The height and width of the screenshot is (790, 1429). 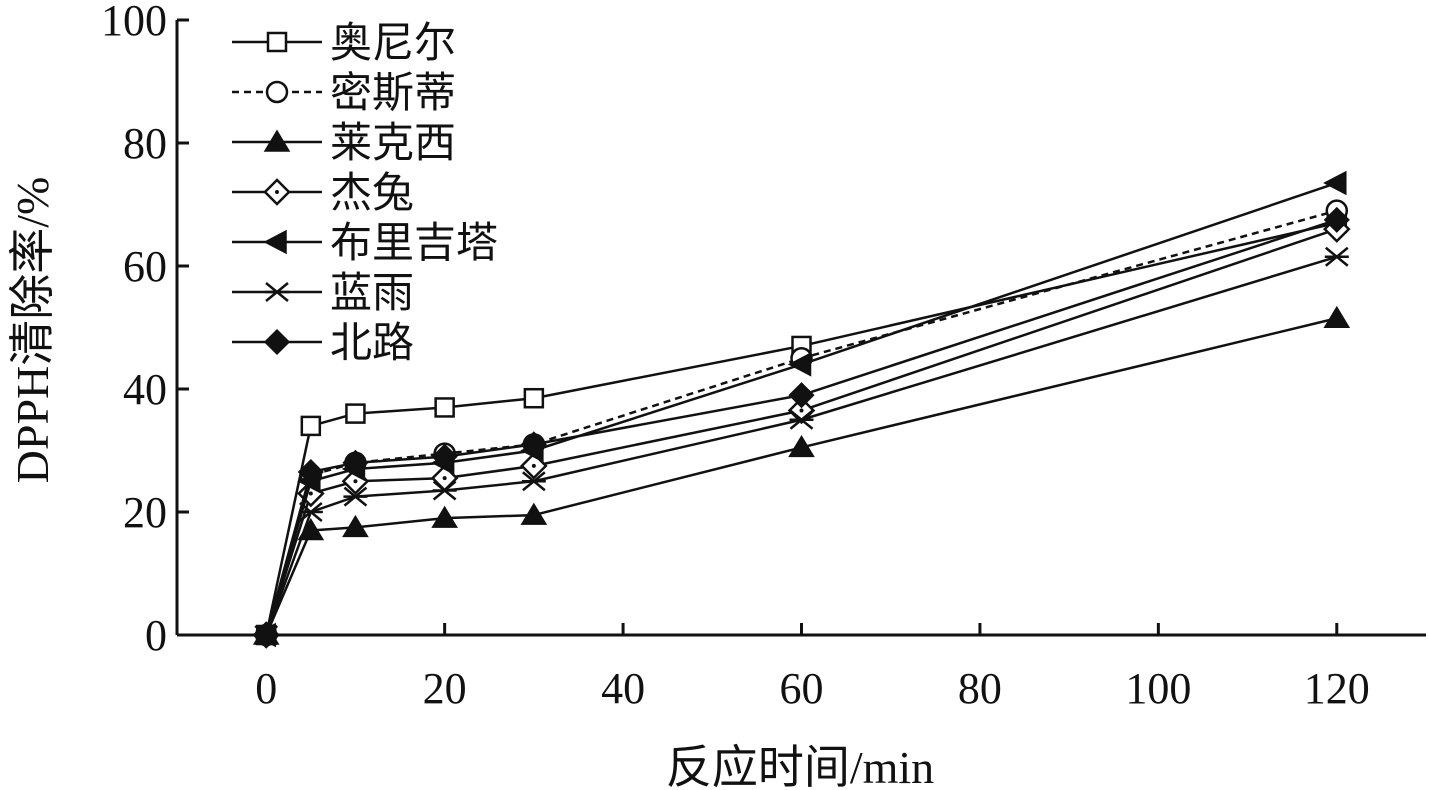 What do you see at coordinates (145, 512) in the screenshot?
I see `y-tick-label: 20` at bounding box center [145, 512].